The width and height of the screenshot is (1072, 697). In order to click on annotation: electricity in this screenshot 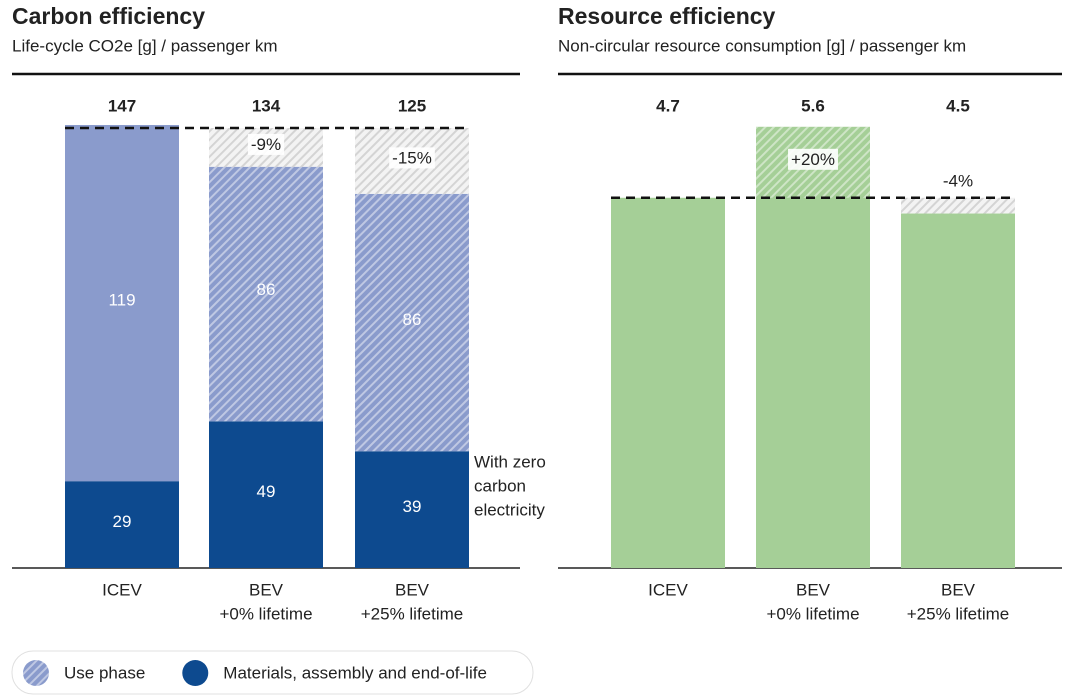, I will do `click(509, 509)`.